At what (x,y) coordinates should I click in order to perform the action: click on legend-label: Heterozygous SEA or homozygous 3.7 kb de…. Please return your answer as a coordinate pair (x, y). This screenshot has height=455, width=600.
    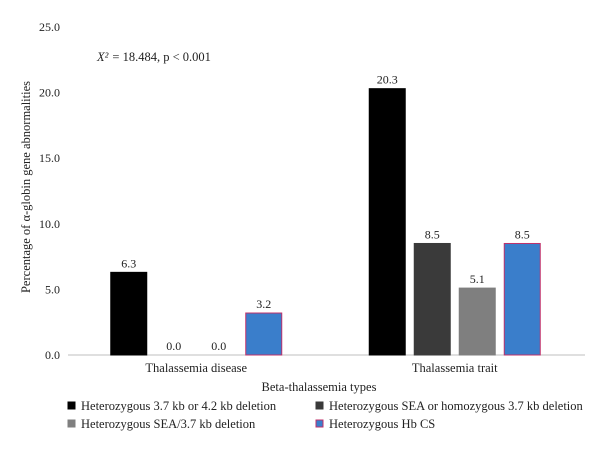
    Looking at the image, I should click on (456, 406).